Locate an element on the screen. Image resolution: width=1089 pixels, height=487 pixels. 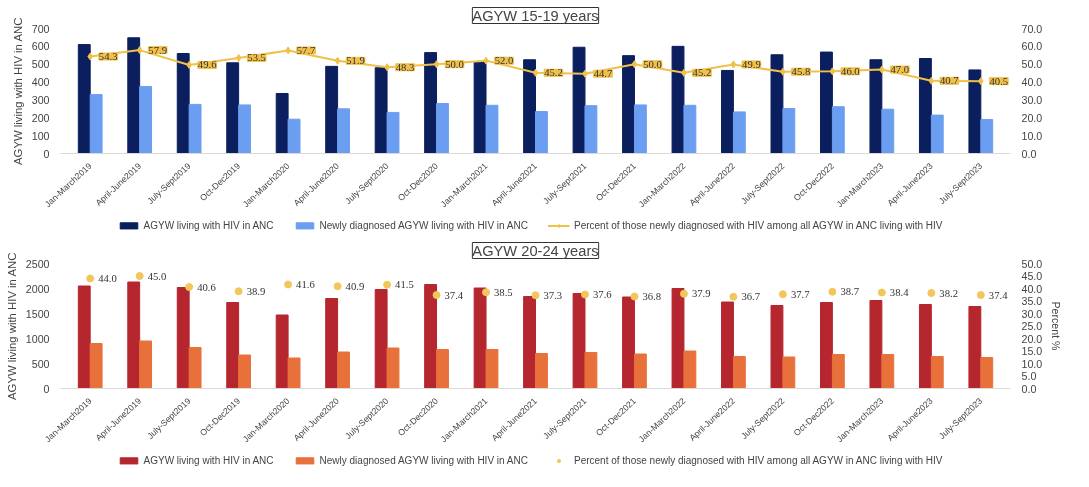
y-tick-label: 700 is located at coordinates (40, 28).